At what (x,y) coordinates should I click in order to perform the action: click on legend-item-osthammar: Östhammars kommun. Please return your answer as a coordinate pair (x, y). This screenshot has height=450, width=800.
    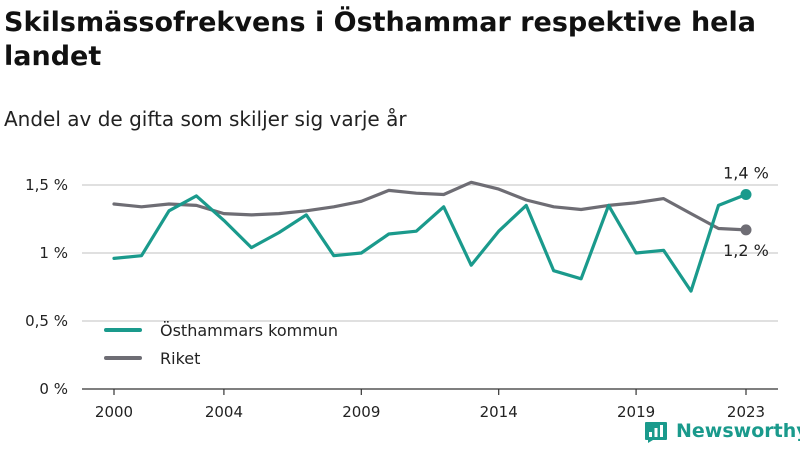
    Looking at the image, I should click on (221, 330).